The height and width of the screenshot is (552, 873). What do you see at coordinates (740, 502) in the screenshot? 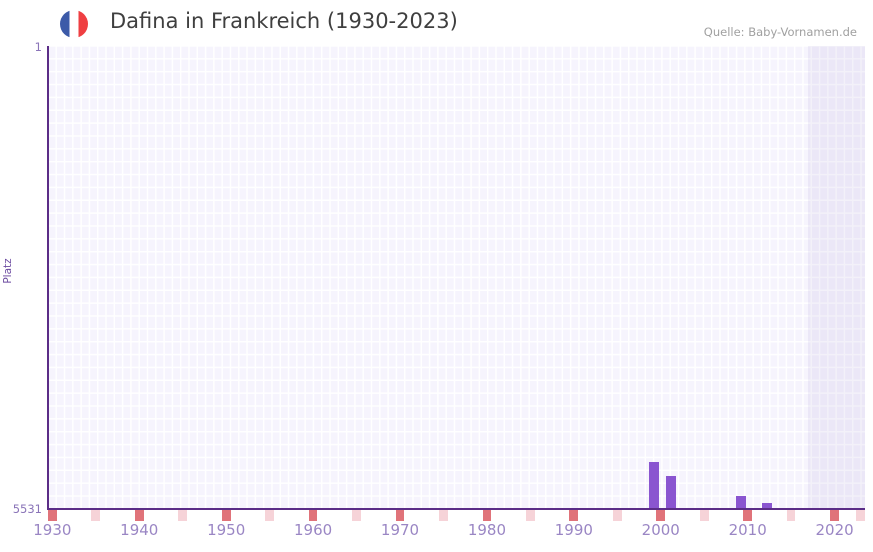
I see `bar-2009` at bounding box center [740, 502].